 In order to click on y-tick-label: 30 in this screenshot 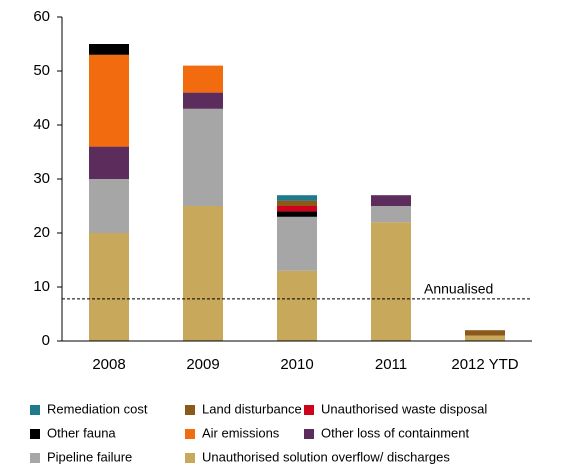, I will do `click(41, 178)`.